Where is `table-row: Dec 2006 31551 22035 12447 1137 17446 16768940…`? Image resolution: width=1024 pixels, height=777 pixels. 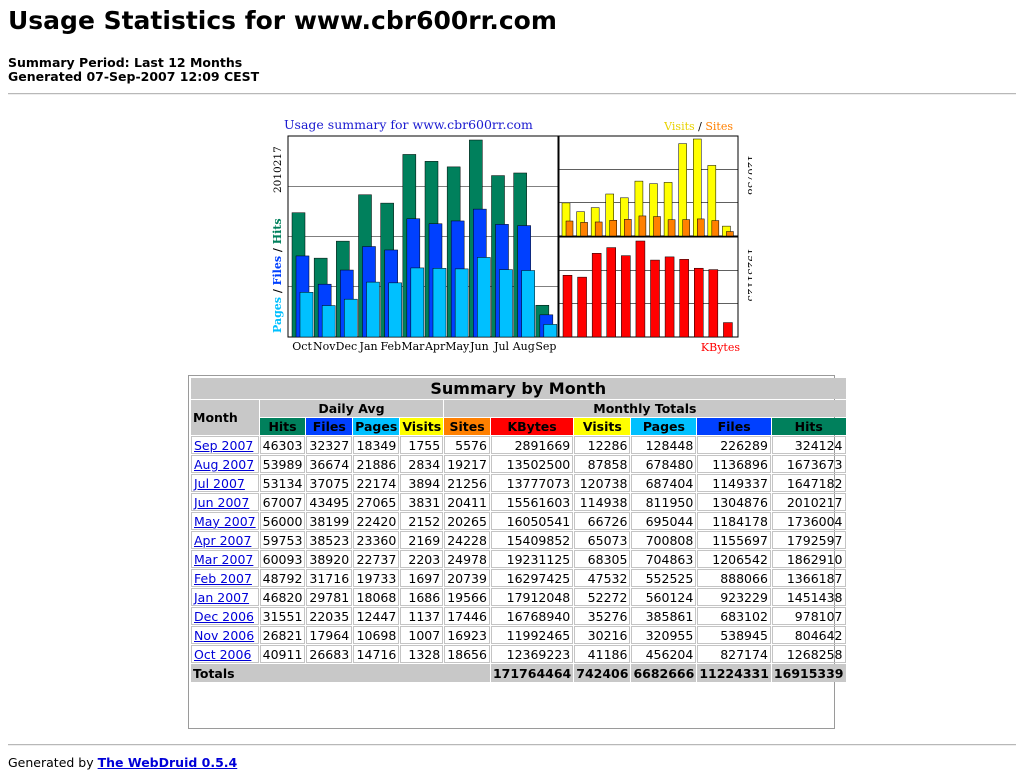 table-row: Dec 2006 31551 22035 12447 1137 17446 16768940… is located at coordinates (518, 616).